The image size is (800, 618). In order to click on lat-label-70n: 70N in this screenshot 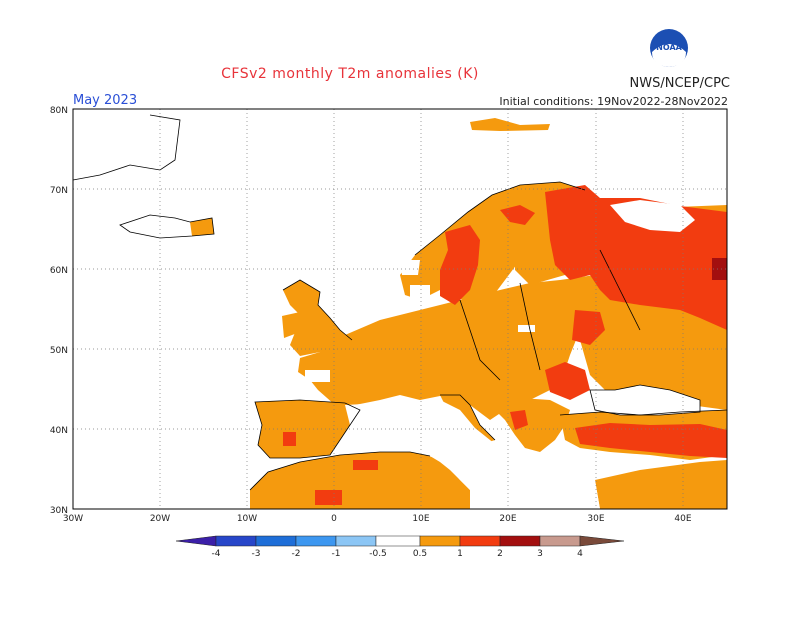, I will do `click(59, 191)`.